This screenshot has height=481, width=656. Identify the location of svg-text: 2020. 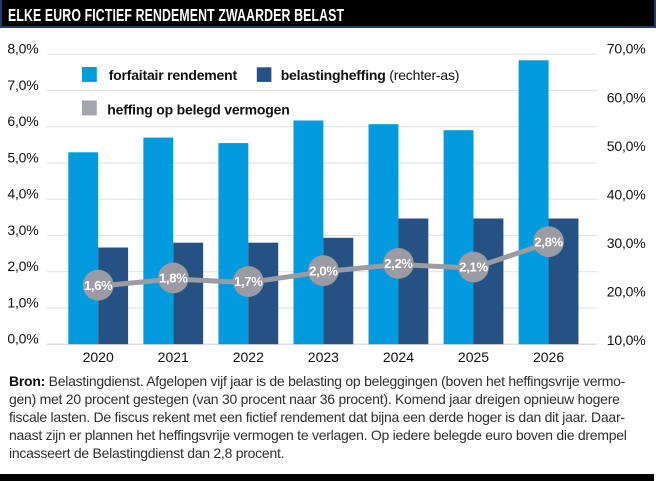
(98, 357).